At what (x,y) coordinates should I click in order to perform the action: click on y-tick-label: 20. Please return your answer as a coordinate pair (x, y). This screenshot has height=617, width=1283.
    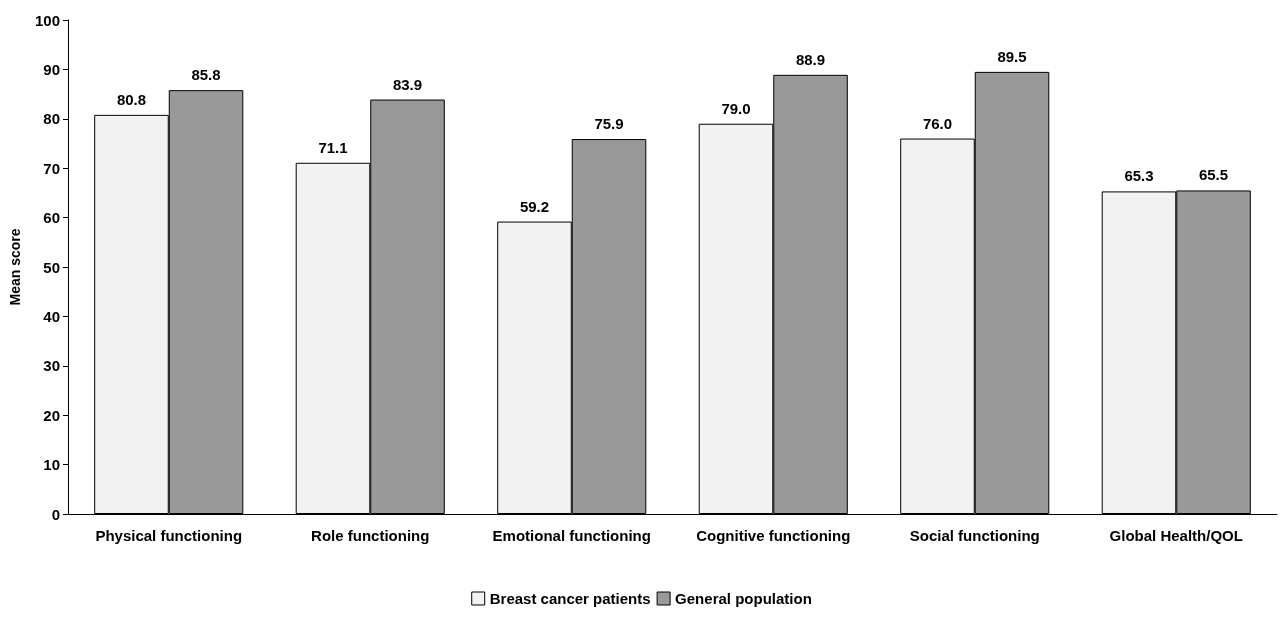
    Looking at the image, I should click on (51, 415).